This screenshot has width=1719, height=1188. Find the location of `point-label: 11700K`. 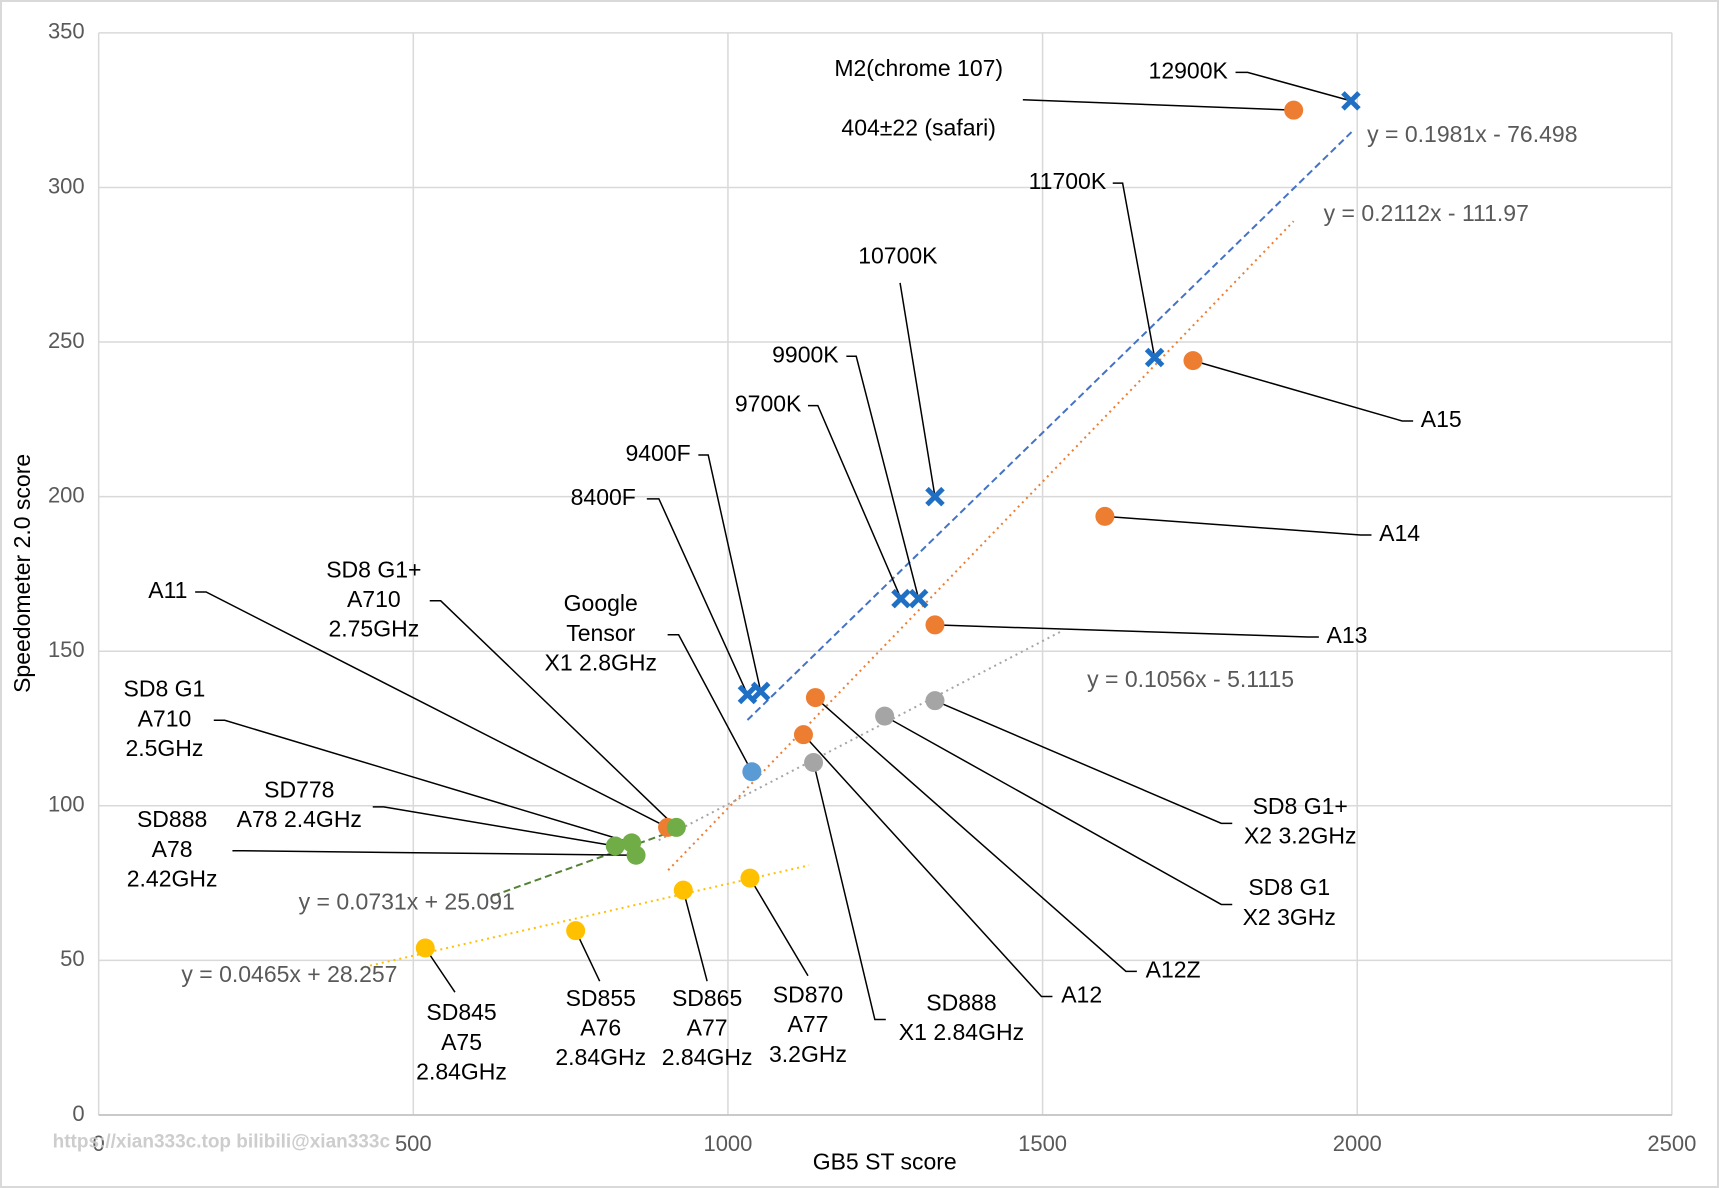

point-label: 11700K is located at coordinates (1068, 181).